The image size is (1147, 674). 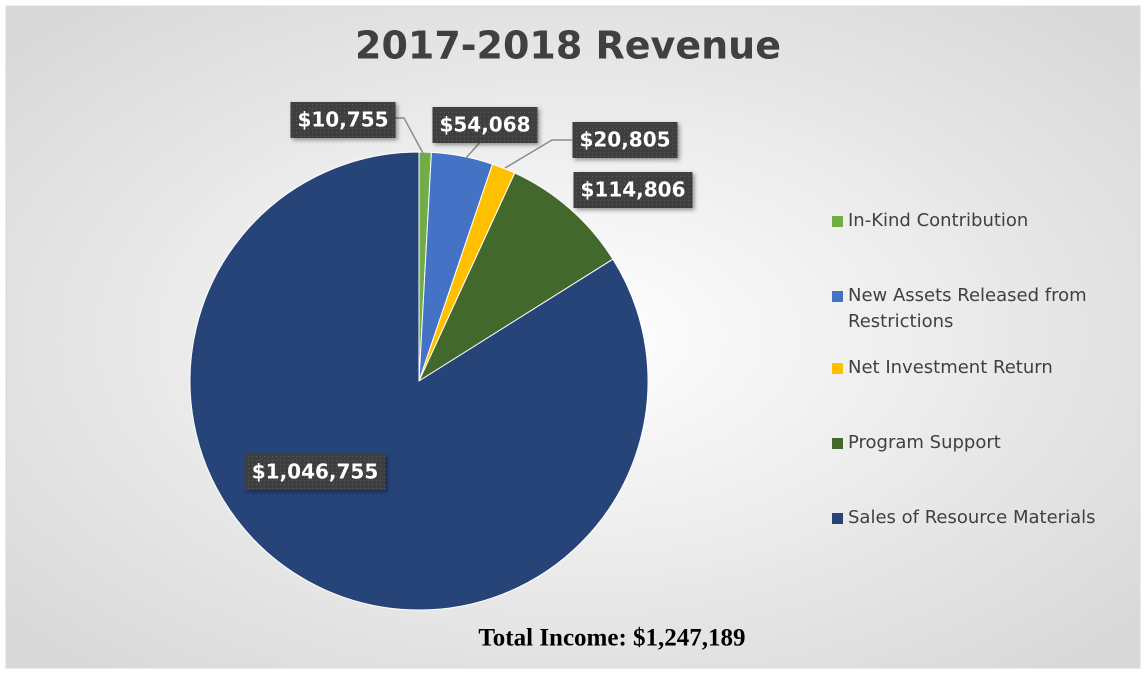 I want to click on data-label-text: $114,806, so click(x=632, y=190).